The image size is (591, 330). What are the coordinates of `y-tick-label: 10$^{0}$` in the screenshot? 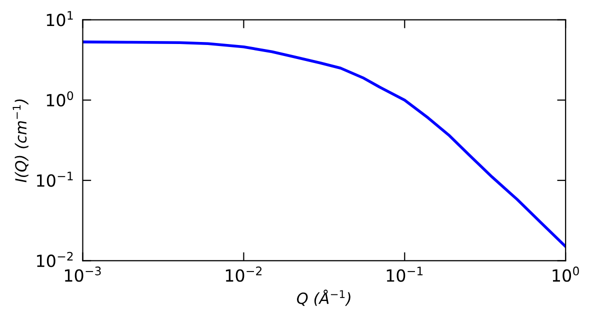 It's located at (60, 99).